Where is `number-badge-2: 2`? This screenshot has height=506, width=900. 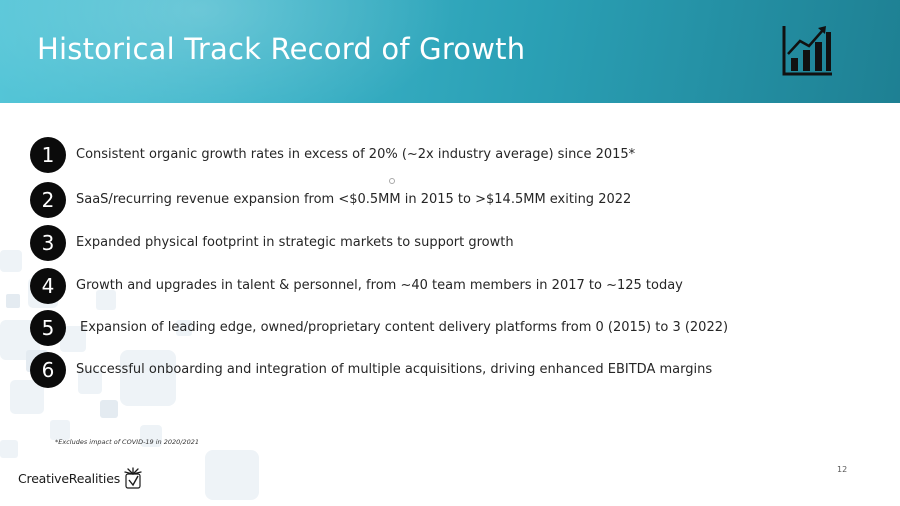 number-badge-2: 2 is located at coordinates (48, 200).